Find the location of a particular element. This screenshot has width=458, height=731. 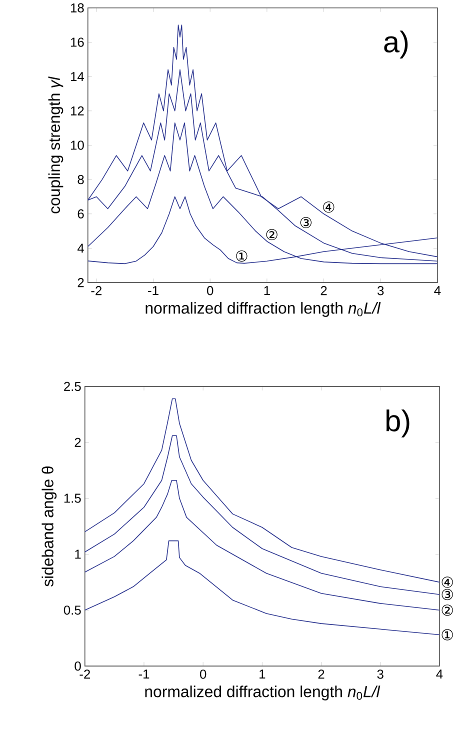

y-tick-label: 18 is located at coordinates (77, 7).